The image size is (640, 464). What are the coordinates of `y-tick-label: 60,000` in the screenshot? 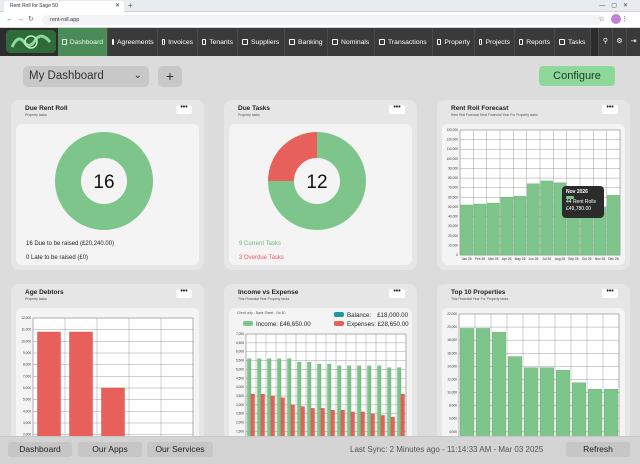 It's located at (453, 197).